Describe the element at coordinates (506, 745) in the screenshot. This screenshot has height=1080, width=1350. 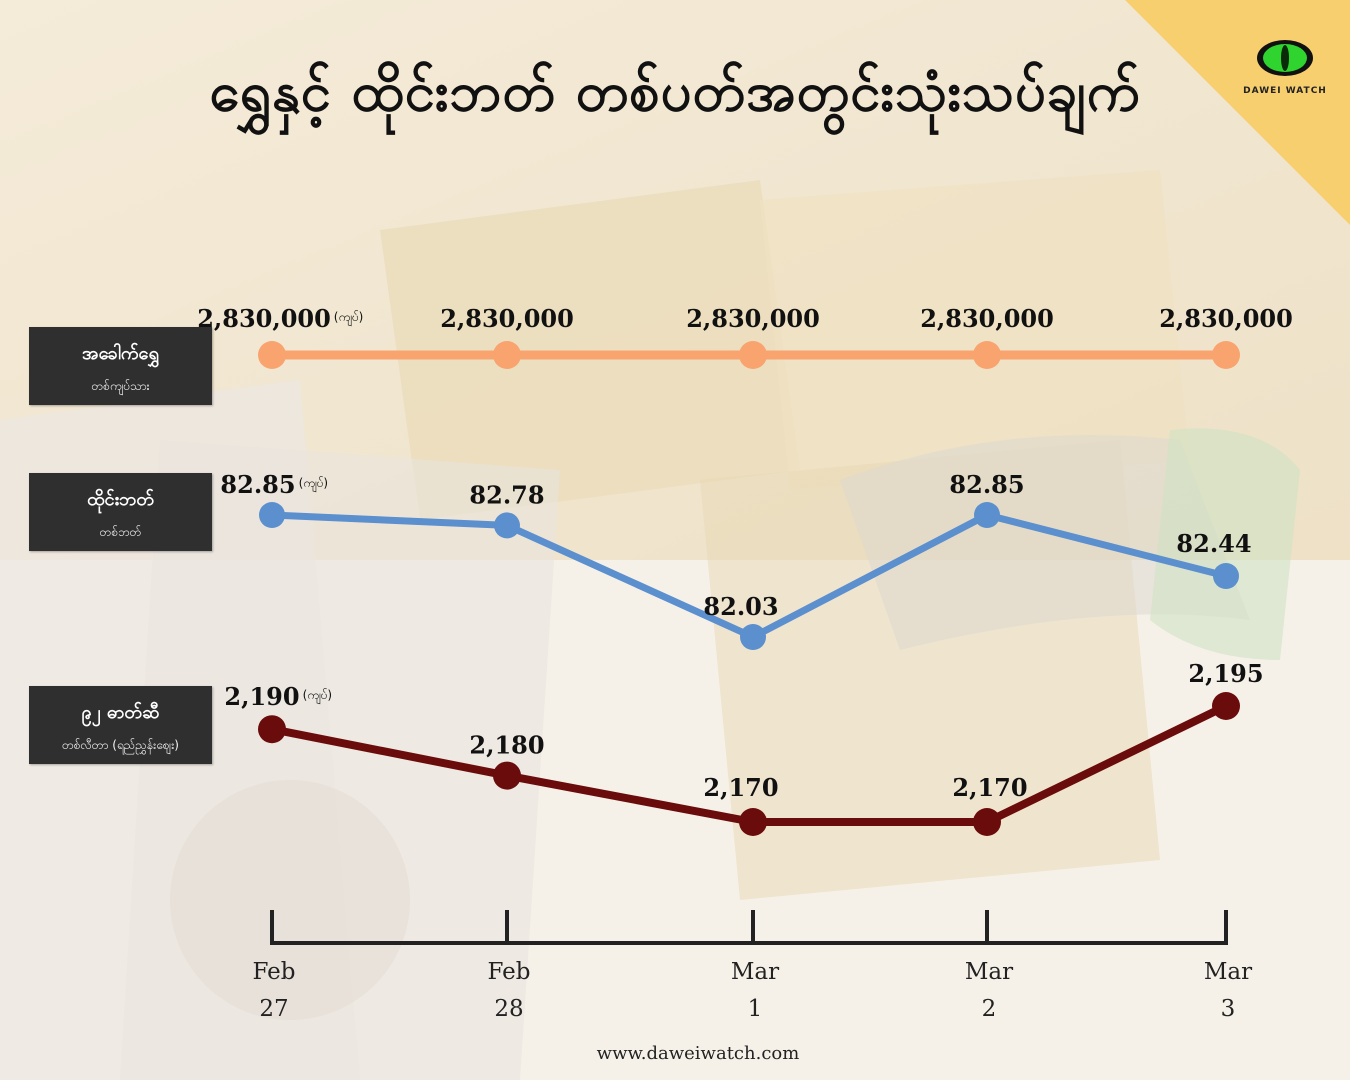
I see `data-label: 2,180` at that location.